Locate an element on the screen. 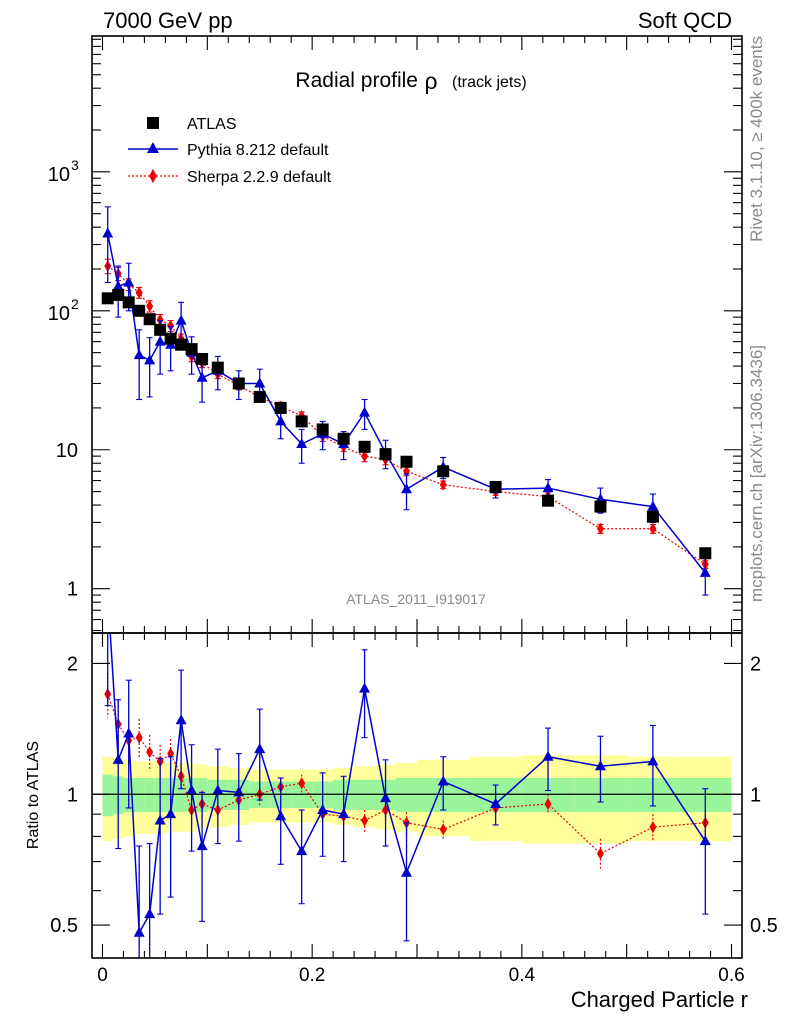 Image resolution: width=786 pixels, height=1024 pixels. ratio-uncertainty-band is located at coordinates (417, 799).